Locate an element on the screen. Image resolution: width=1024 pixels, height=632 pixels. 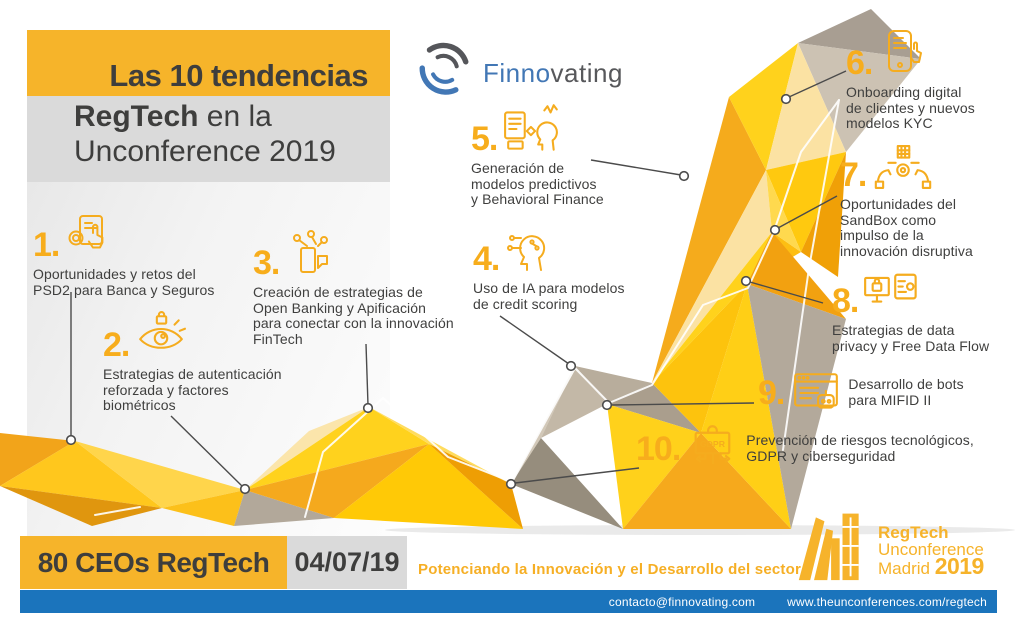
item-number: 5. is located at coordinates (484, 139).